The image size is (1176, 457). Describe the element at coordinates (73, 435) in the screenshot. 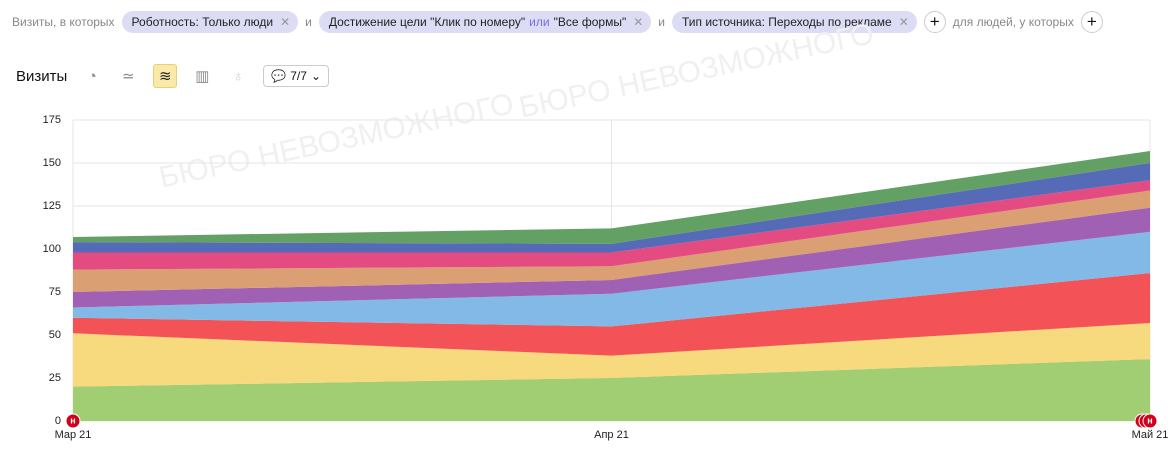

I see `x-tick-label: Мар 21` at that location.